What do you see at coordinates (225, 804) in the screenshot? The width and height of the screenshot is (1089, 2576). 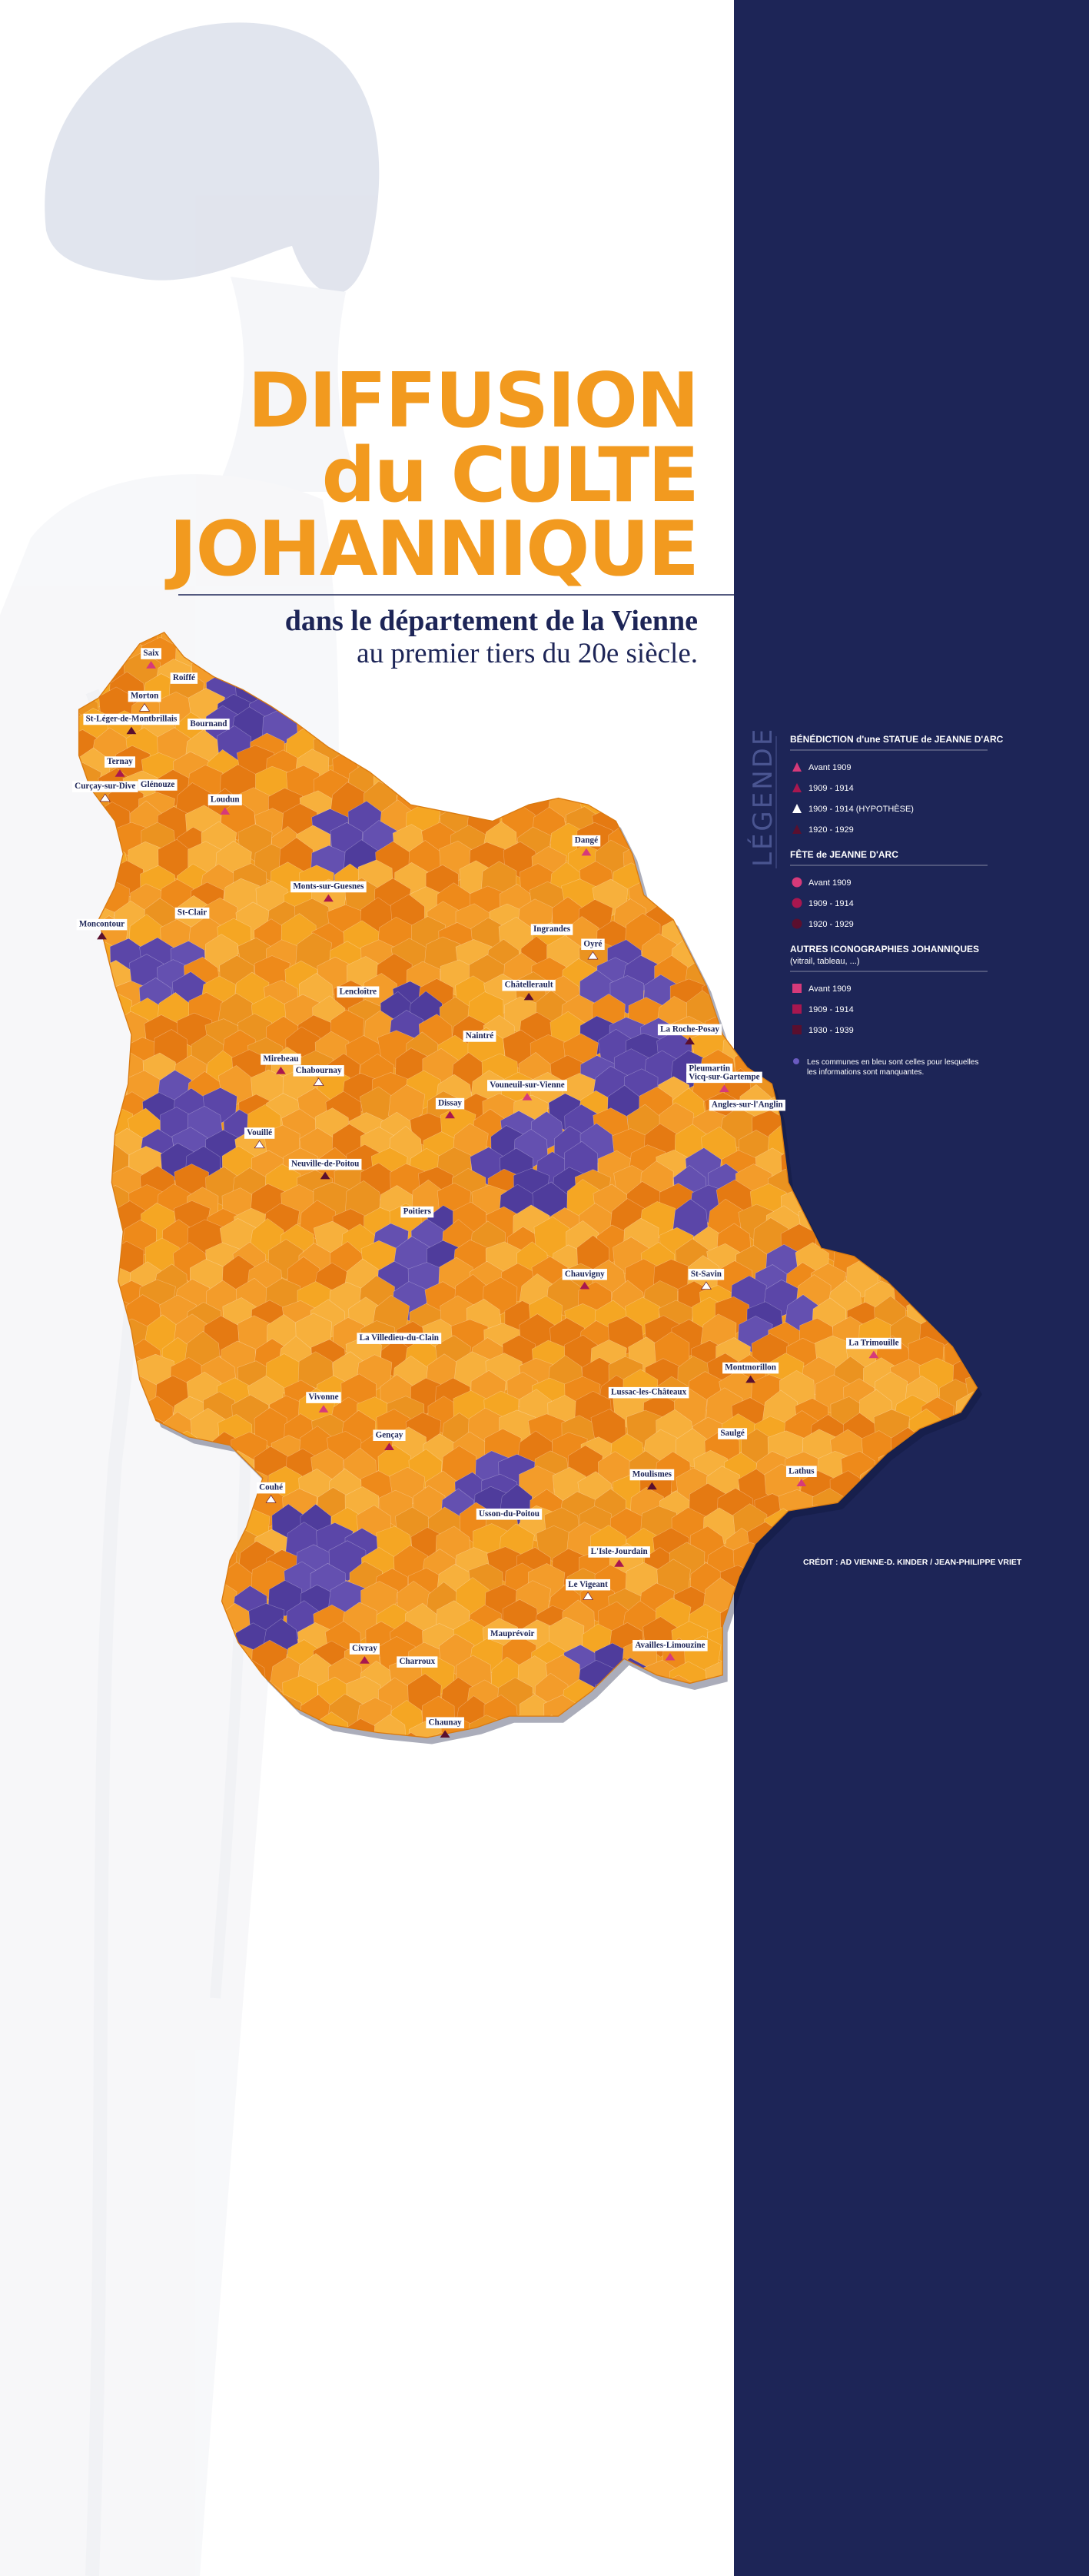 I see `commune-label: Loudun` at bounding box center [225, 804].